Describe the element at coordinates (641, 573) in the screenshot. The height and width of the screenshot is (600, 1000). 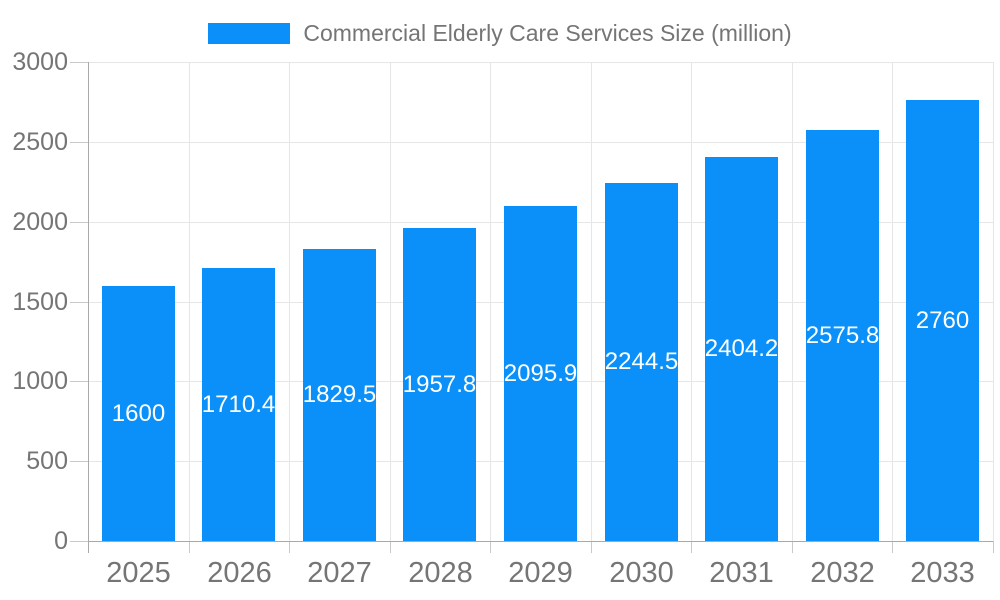
I see `x-axis-label: 2030` at that location.